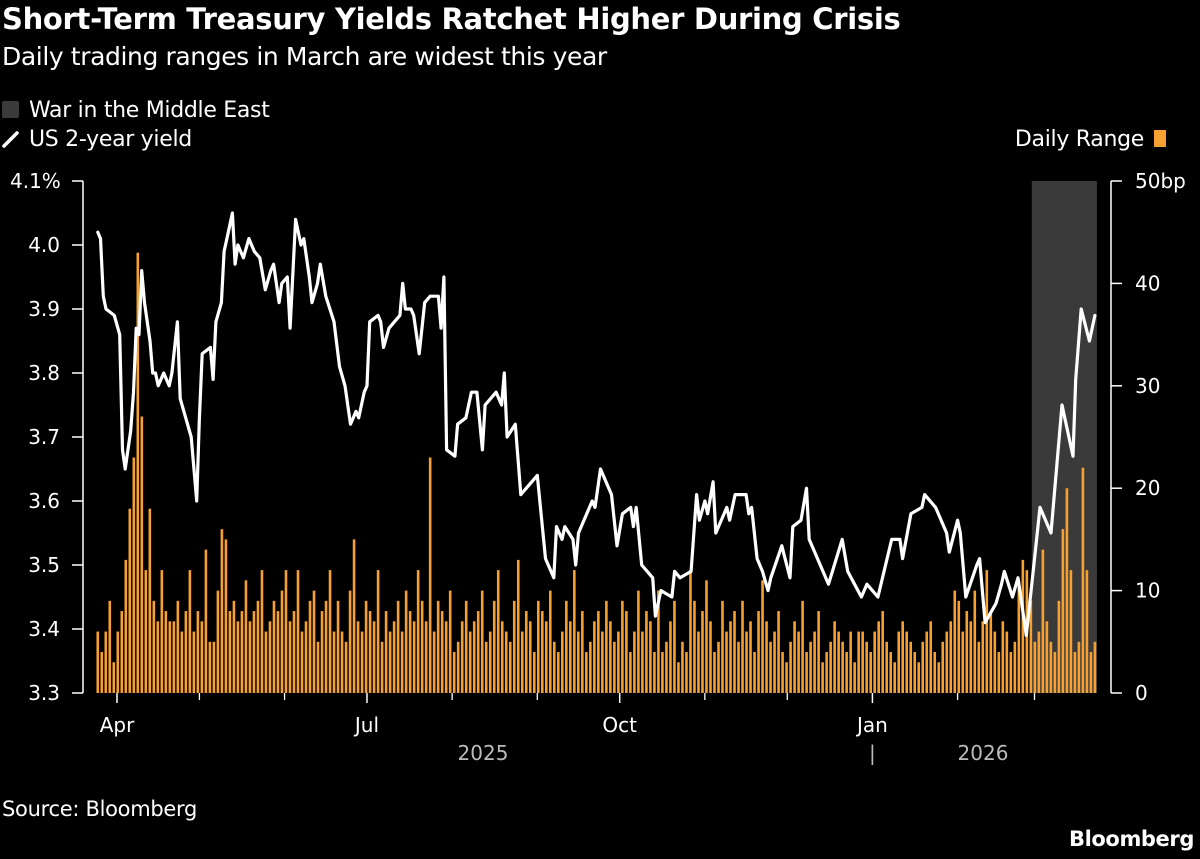 Image resolution: width=1200 pixels, height=859 pixels. I want to click on right-axis-tick-label: 20, so click(1147, 488).